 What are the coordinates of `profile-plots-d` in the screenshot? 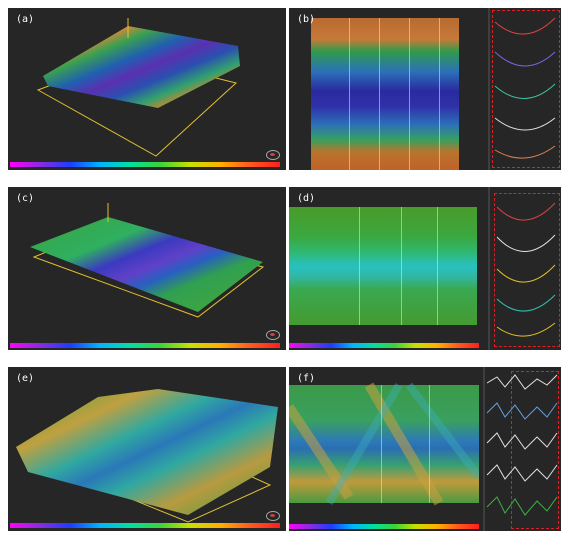 It's located at (522, 268).